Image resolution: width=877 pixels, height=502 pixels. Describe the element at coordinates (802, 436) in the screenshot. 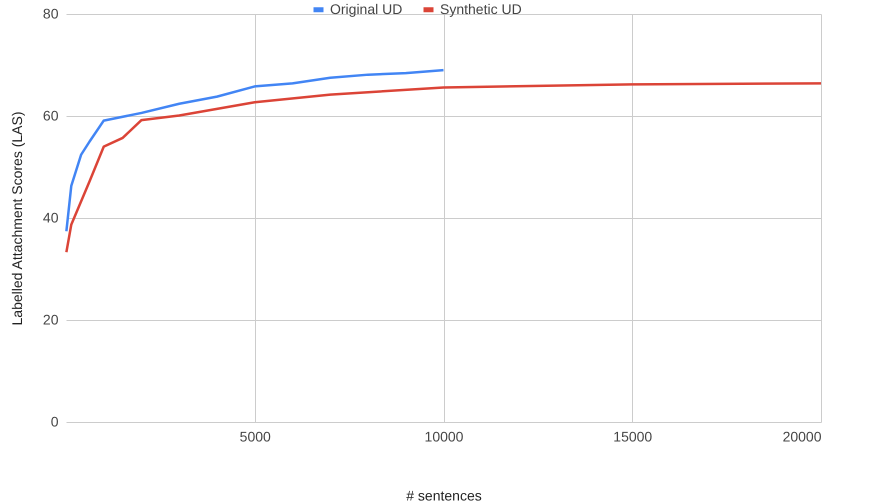

I see `x-tick-label: 20000` at that location.